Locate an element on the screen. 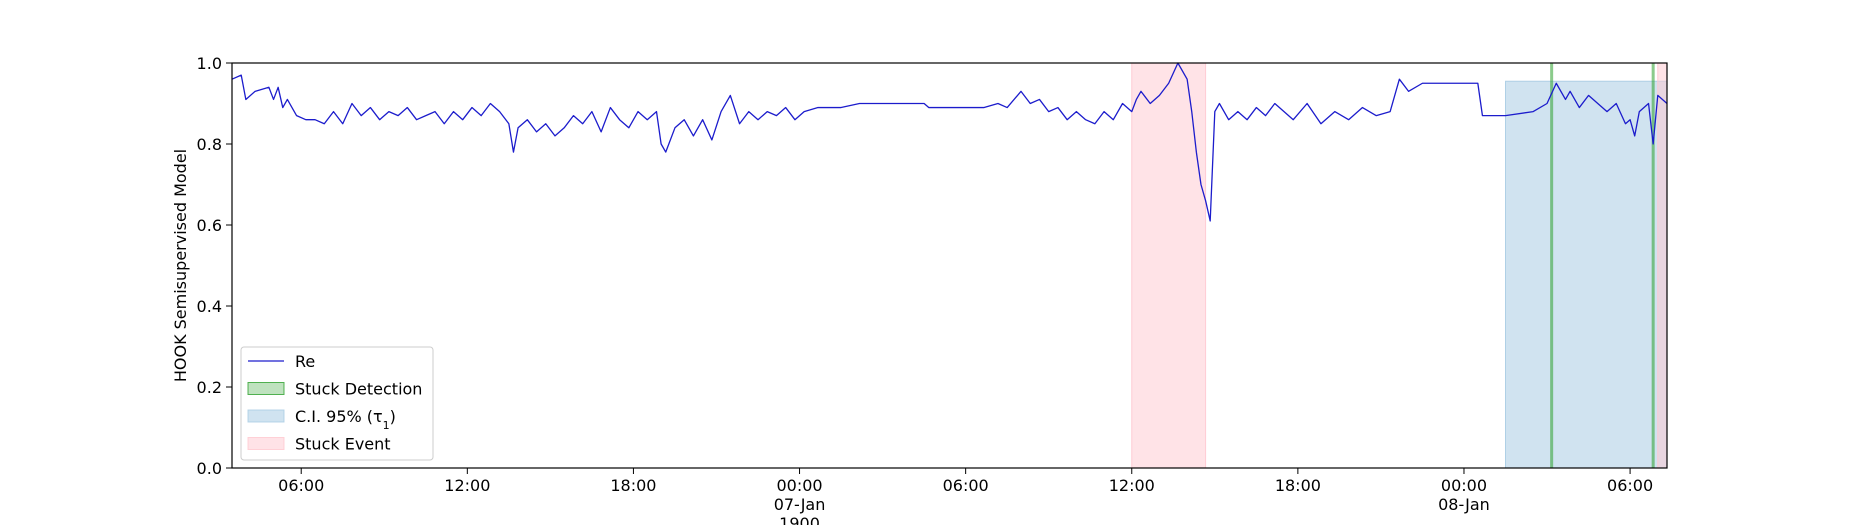 The height and width of the screenshot is (525, 1850). y-tick-label: 0.4 is located at coordinates (209, 306).